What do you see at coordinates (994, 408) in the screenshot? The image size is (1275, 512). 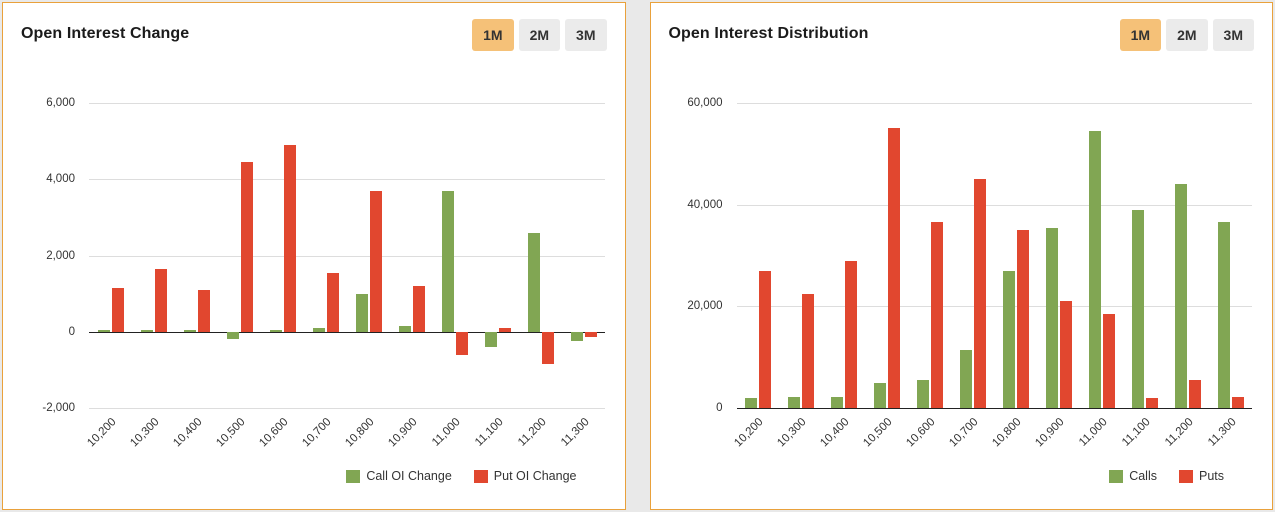 I see `zero-axis-line` at bounding box center [994, 408].